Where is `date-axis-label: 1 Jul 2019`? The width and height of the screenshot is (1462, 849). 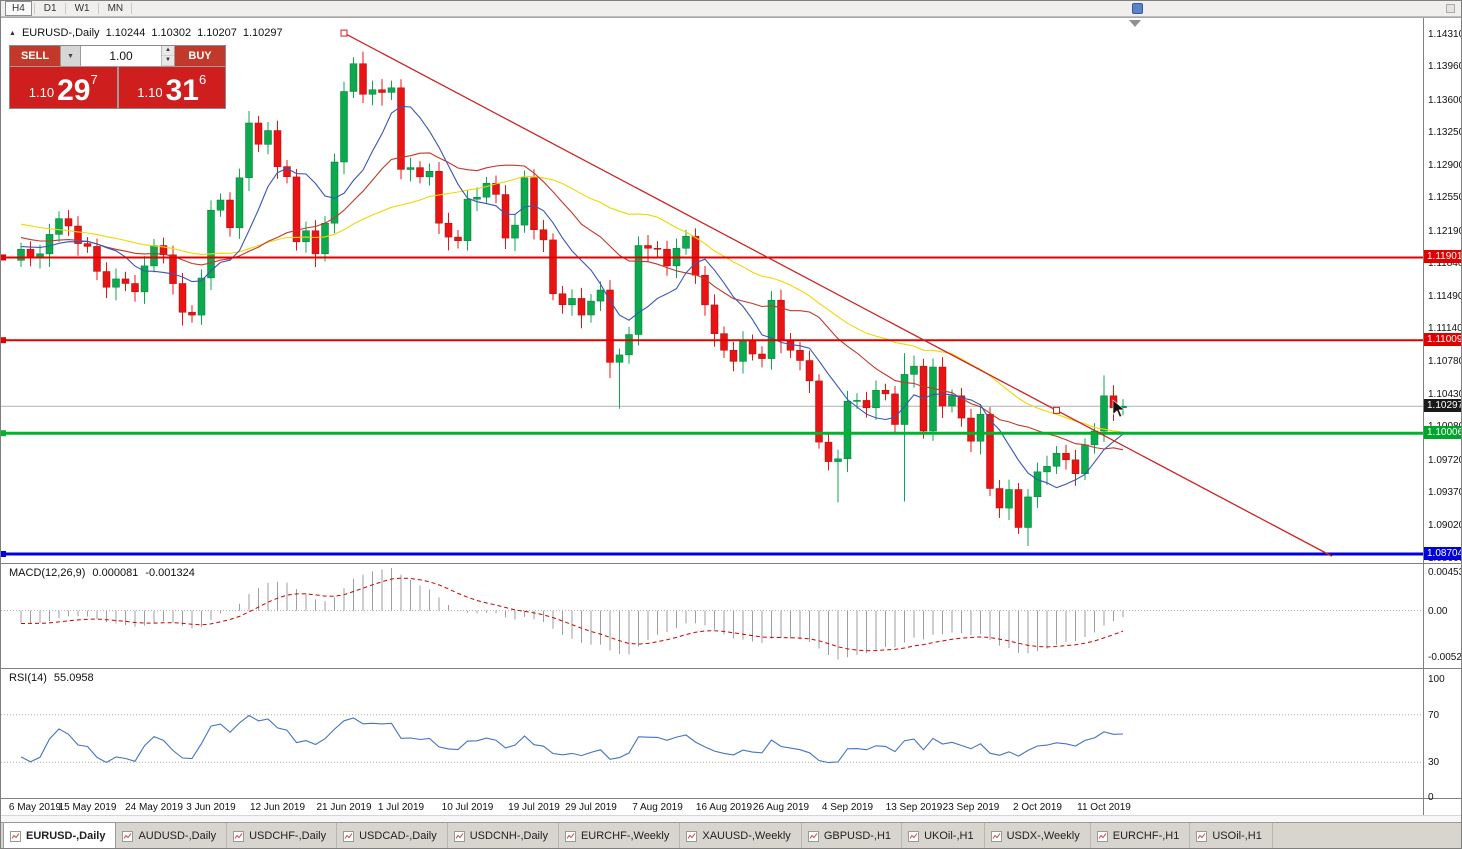 date-axis-label: 1 Jul 2019 is located at coordinates (401, 807).